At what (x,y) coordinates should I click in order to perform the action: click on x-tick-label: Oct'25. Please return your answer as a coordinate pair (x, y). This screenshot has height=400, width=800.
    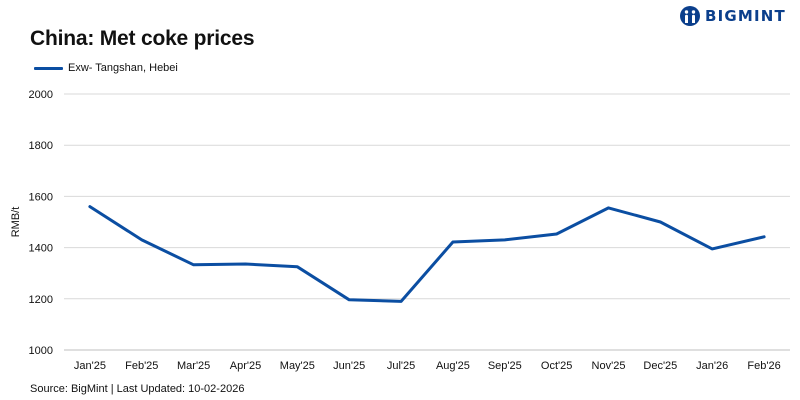
    Looking at the image, I should click on (556, 366).